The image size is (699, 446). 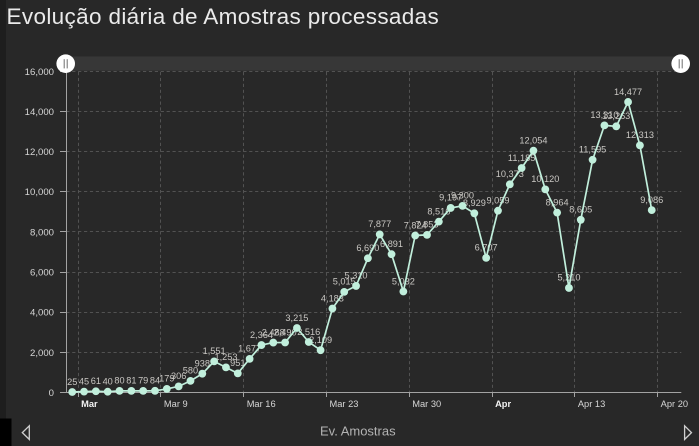 What do you see at coordinates (178, 376) in the screenshot?
I see `svg-text: 306` at bounding box center [178, 376].